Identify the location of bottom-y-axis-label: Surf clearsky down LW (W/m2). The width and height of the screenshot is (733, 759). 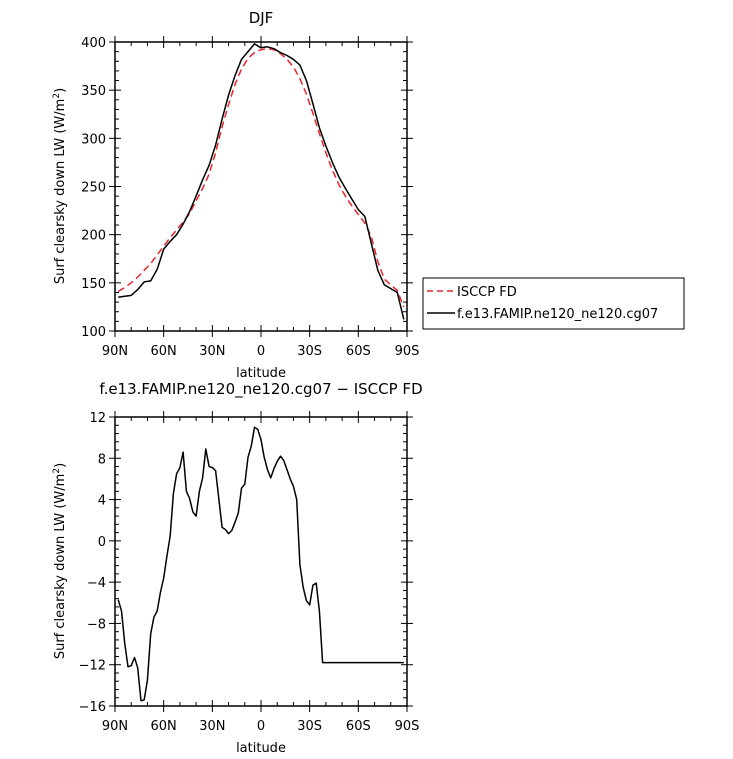
(60, 561).